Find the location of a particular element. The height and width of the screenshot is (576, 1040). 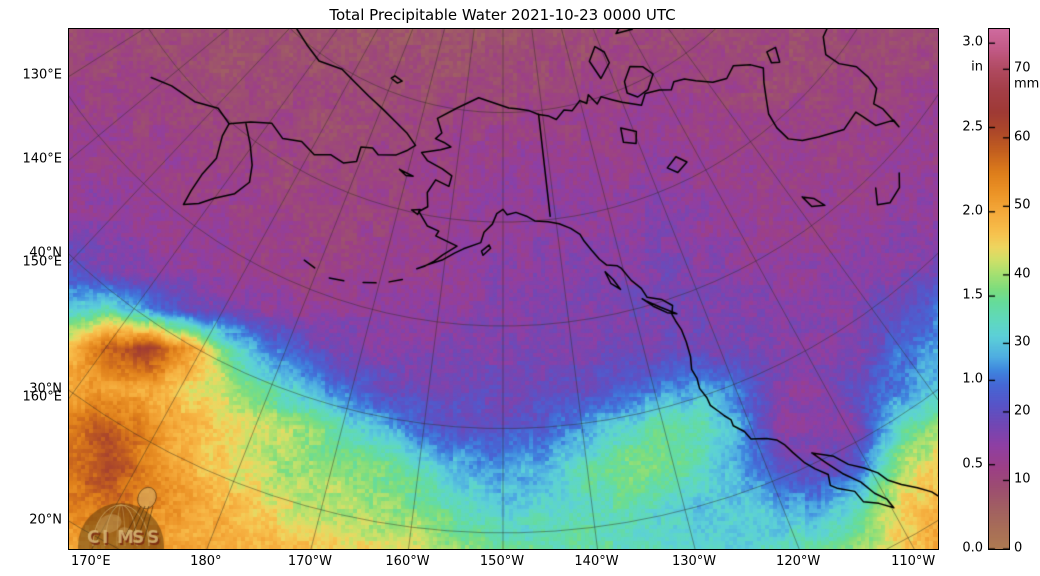

left-axis-label: 130°E is located at coordinates (42, 75).